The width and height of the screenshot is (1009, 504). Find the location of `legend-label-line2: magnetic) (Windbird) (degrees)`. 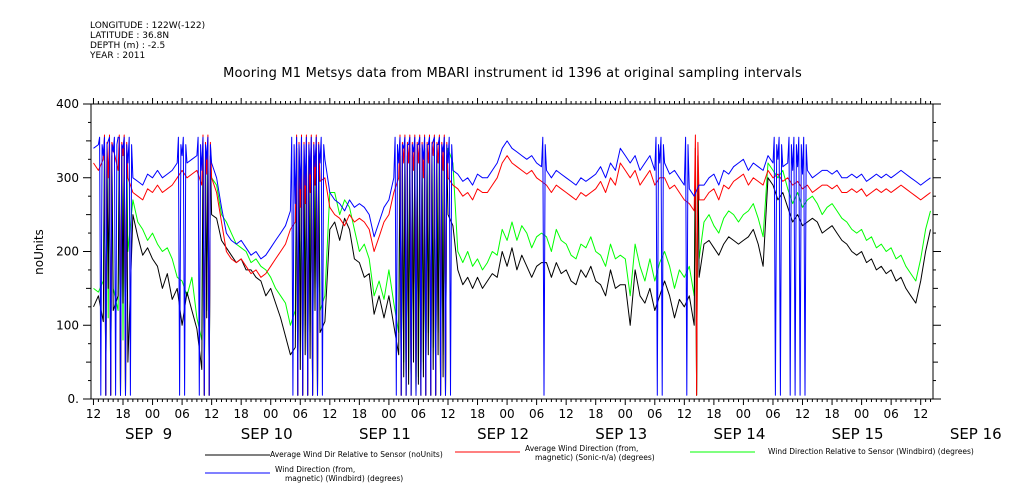

legend-label-line2: magnetic) (Windbird) (degrees) is located at coordinates (344, 478).